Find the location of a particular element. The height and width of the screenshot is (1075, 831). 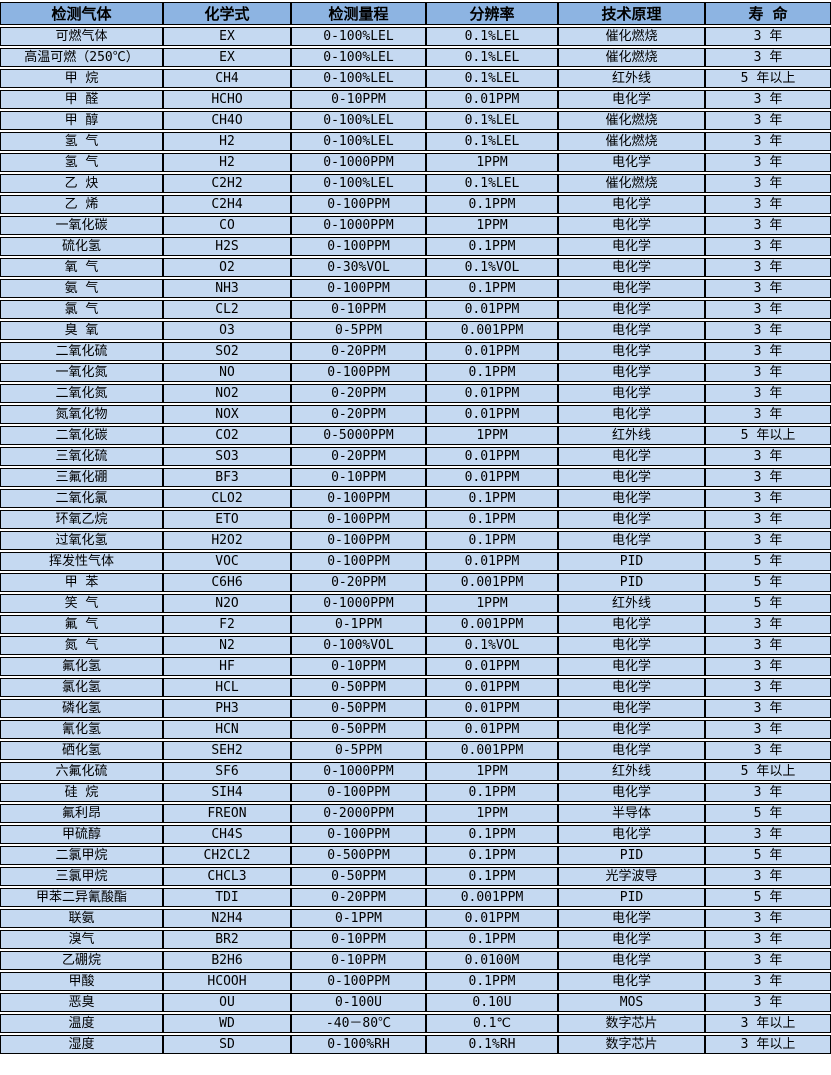

gas-name-cell: 甲苯二异氰酸酯 is located at coordinates (81, 897).